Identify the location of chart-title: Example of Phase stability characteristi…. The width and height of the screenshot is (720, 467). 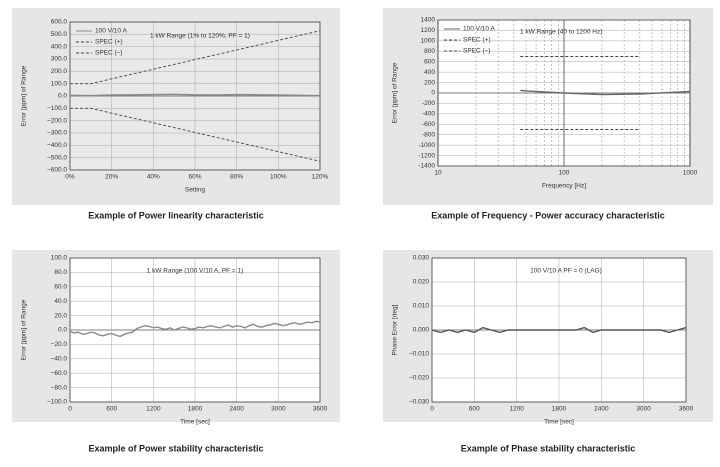
(548, 448).